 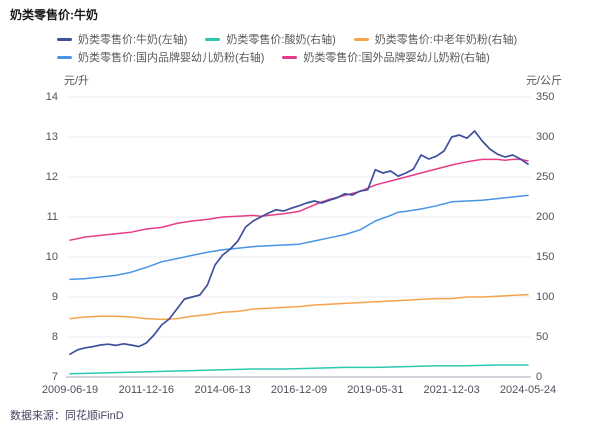 I want to click on x-axis-tick-label: 2024-05-24, so click(x=528, y=390).